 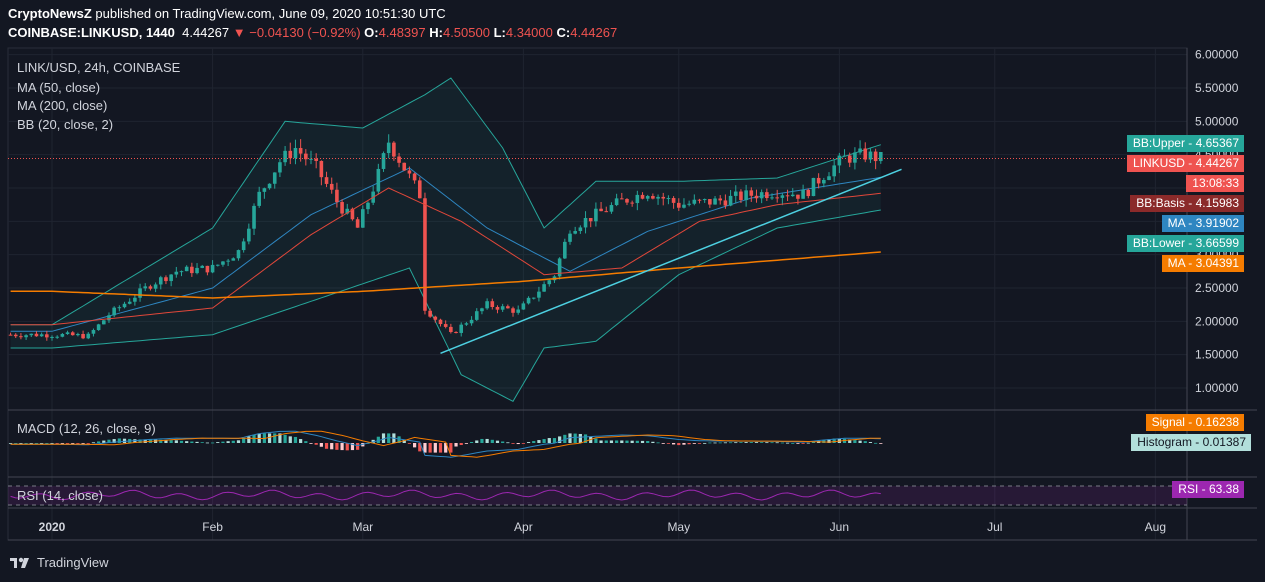 I want to click on rsi-legend: RSI (14, close), so click(x=60, y=495).